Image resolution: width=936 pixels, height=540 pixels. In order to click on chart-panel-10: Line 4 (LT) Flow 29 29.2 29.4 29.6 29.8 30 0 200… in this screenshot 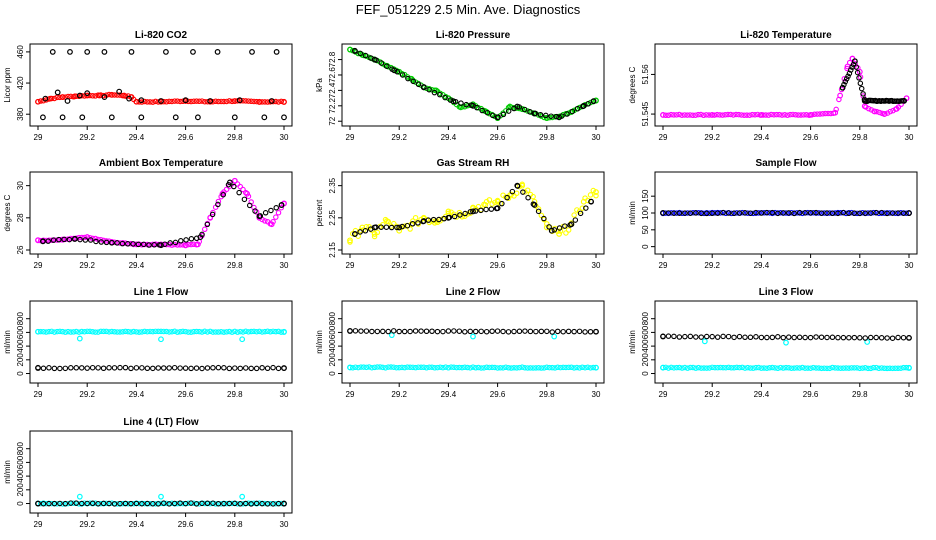, I will do `click(148, 473)`.